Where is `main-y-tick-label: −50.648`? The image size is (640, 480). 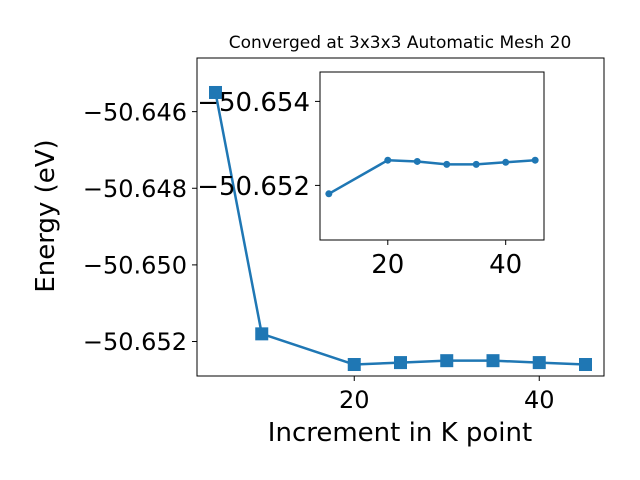 main-y-tick-label: −50.648 is located at coordinates (135, 189).